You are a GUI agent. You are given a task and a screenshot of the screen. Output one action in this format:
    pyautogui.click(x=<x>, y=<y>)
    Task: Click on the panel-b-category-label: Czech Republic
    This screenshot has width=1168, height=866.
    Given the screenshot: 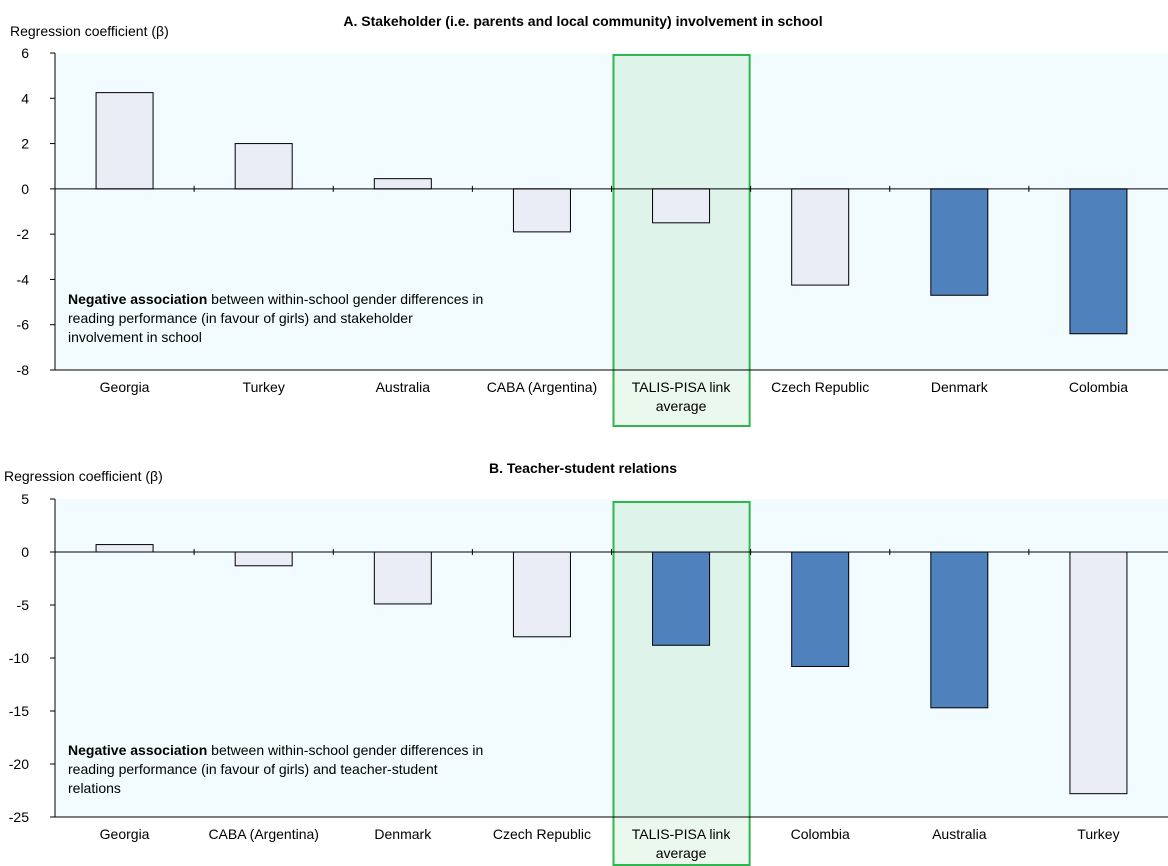 What is the action you would take?
    pyautogui.click(x=542, y=834)
    